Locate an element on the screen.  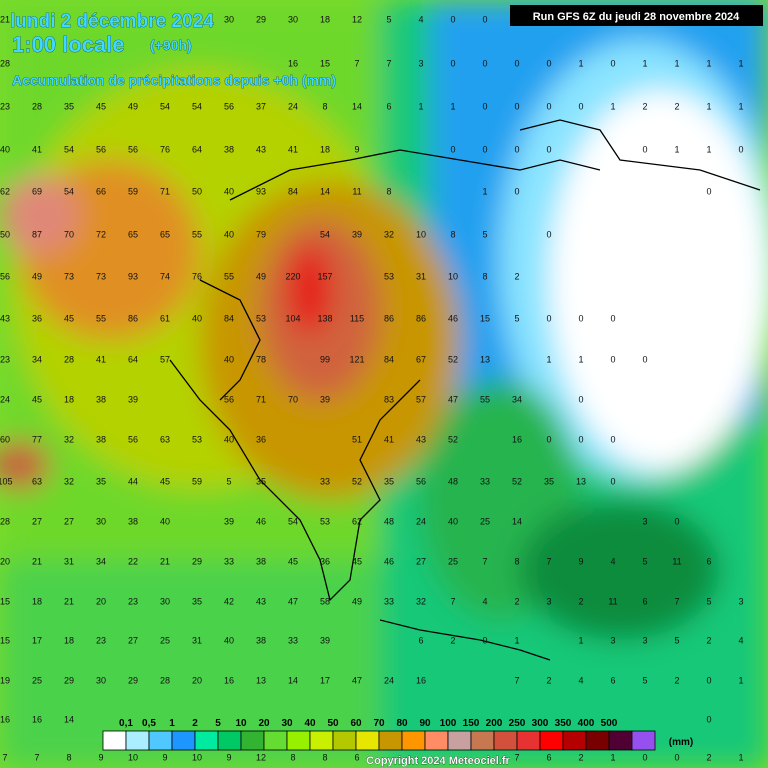
title-lead: (+90h) is located at coordinates (171, 45).